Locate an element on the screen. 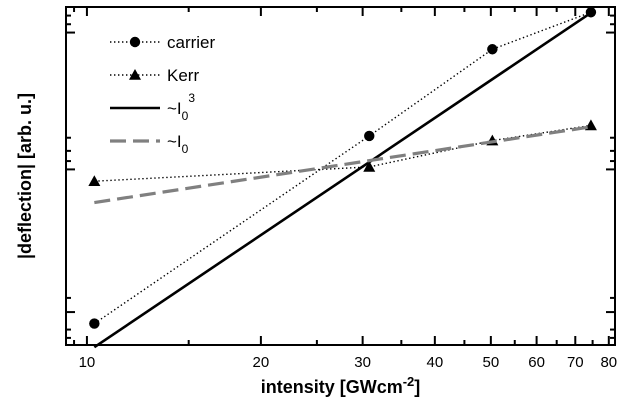 The image size is (639, 403). legend-label: Kerr is located at coordinates (183, 75).